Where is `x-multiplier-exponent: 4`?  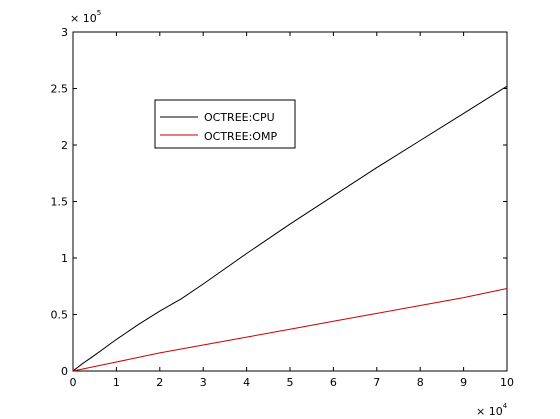
x-multiplier-exponent: 4 is located at coordinates (505, 406).